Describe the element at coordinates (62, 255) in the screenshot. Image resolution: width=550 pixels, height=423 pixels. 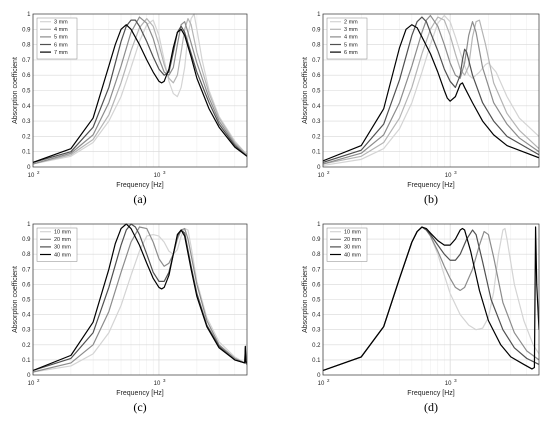
I see `legend-label: 40 mm` at that location.